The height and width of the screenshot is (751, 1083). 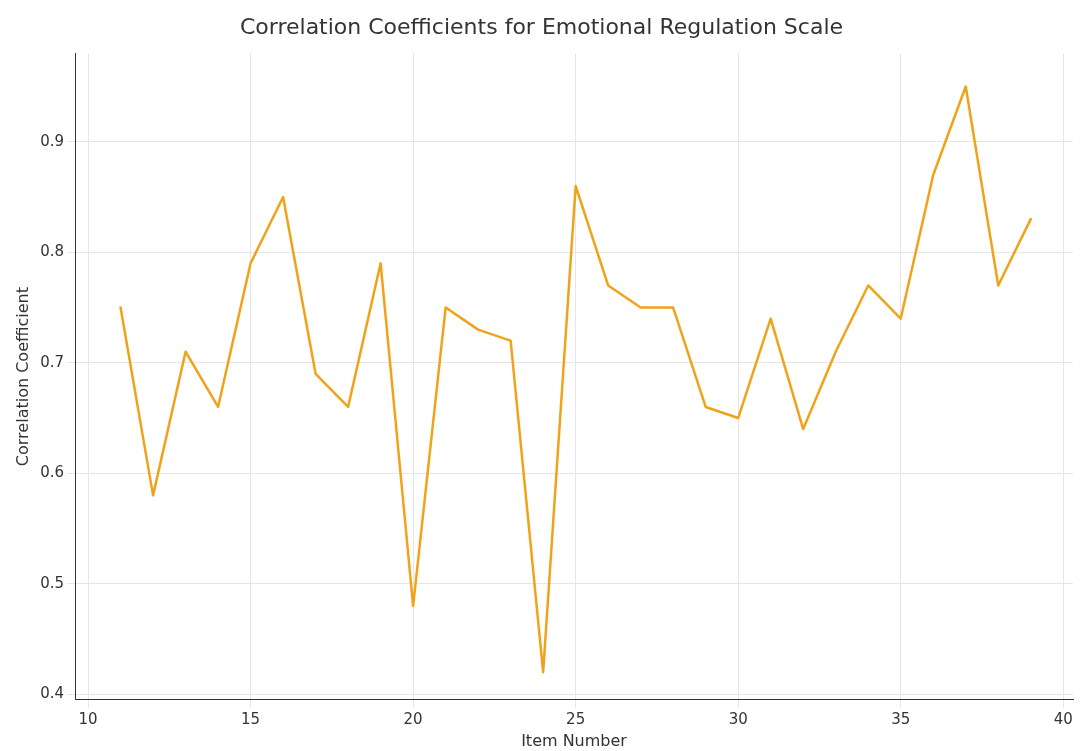 What do you see at coordinates (52, 472) in the screenshot?
I see `y-tick-label: 0.6` at bounding box center [52, 472].